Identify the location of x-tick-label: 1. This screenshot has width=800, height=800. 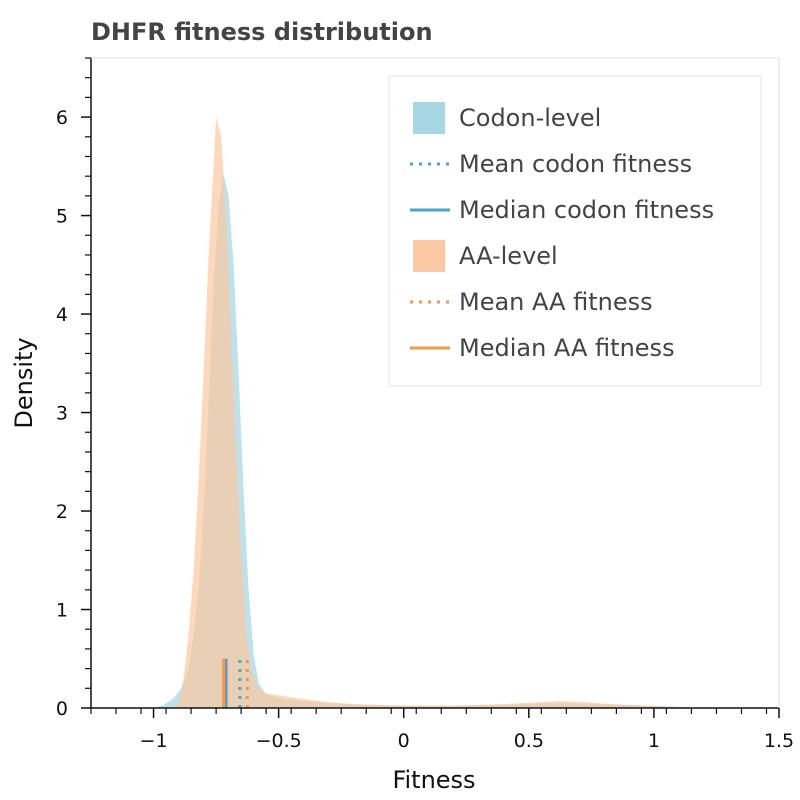
(654, 741).